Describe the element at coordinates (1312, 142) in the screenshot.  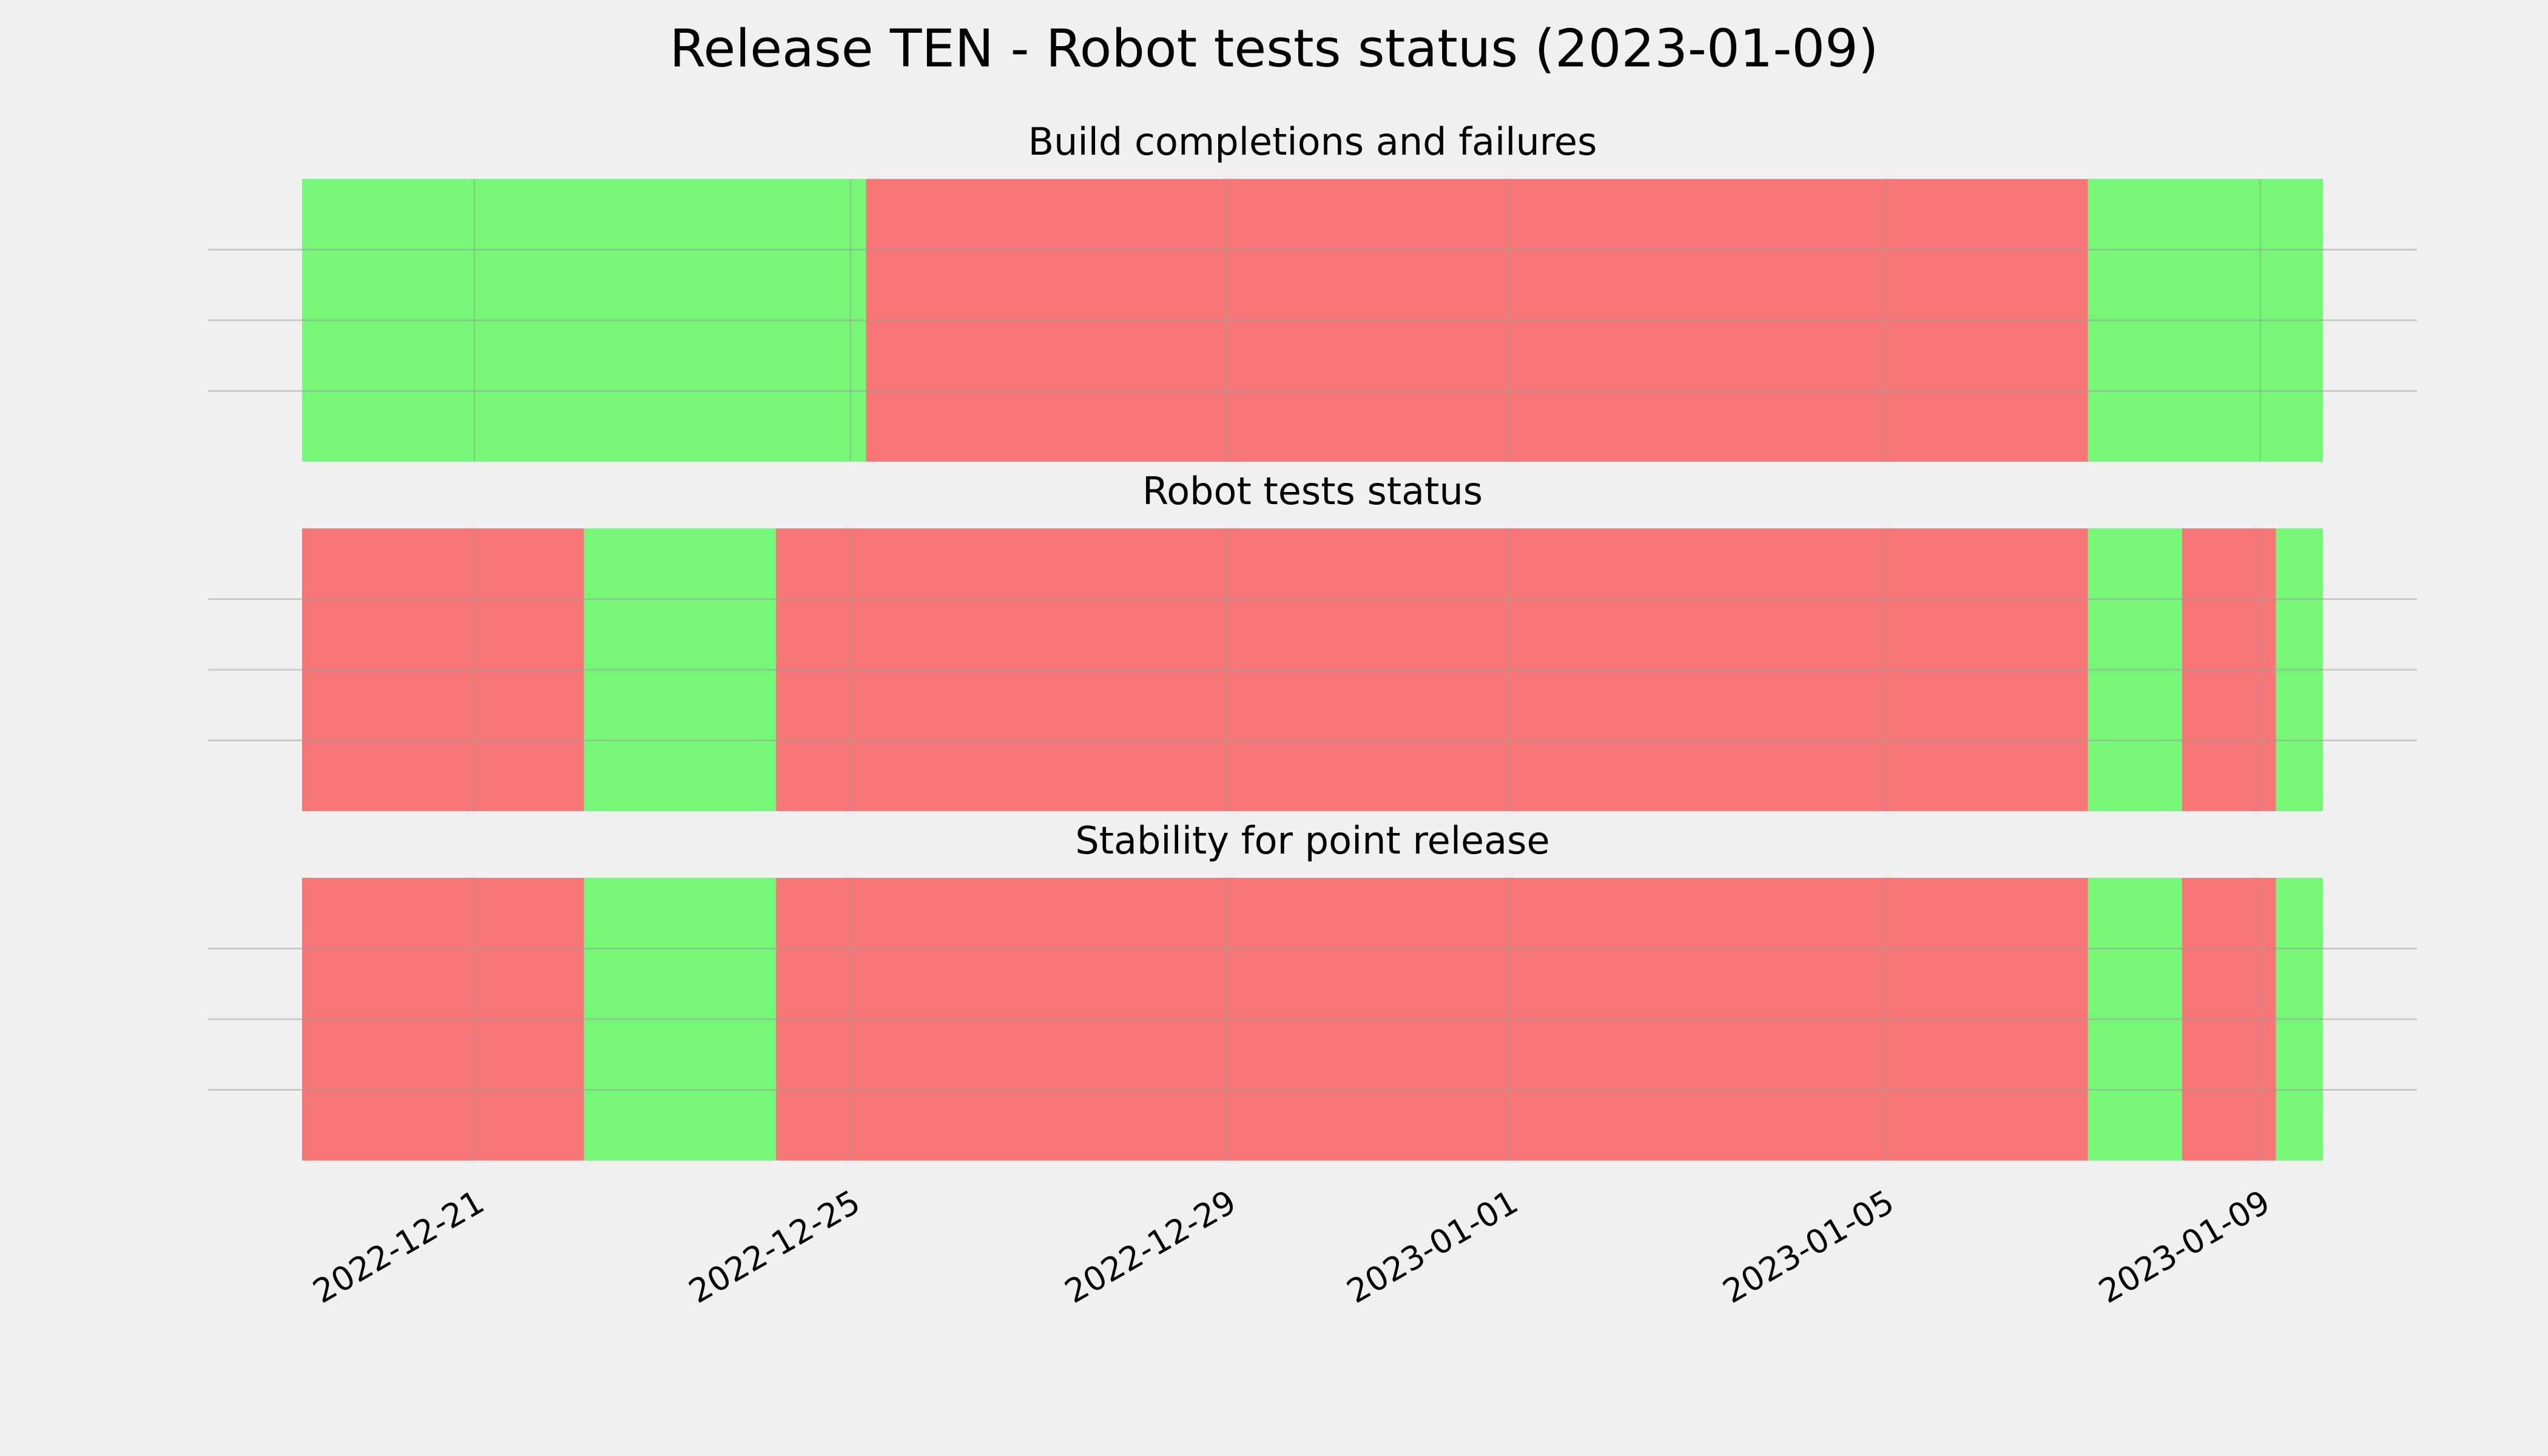
I see `panel-title: Build completions and failures` at that location.